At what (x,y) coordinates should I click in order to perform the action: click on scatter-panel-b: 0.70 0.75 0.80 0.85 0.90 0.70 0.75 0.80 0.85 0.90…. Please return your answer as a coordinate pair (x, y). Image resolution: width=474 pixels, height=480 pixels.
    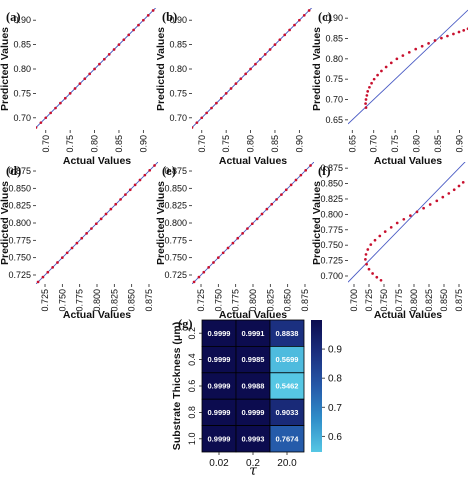
    Looking at the image, I should click on (234, 87).